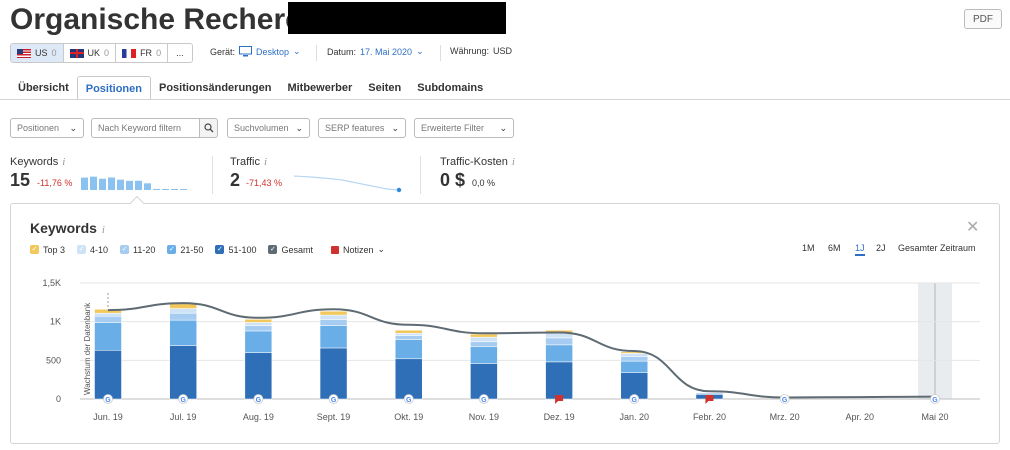  I want to click on keyword-filter-placeholder: Nach Keyword filtern, so click(140, 128).